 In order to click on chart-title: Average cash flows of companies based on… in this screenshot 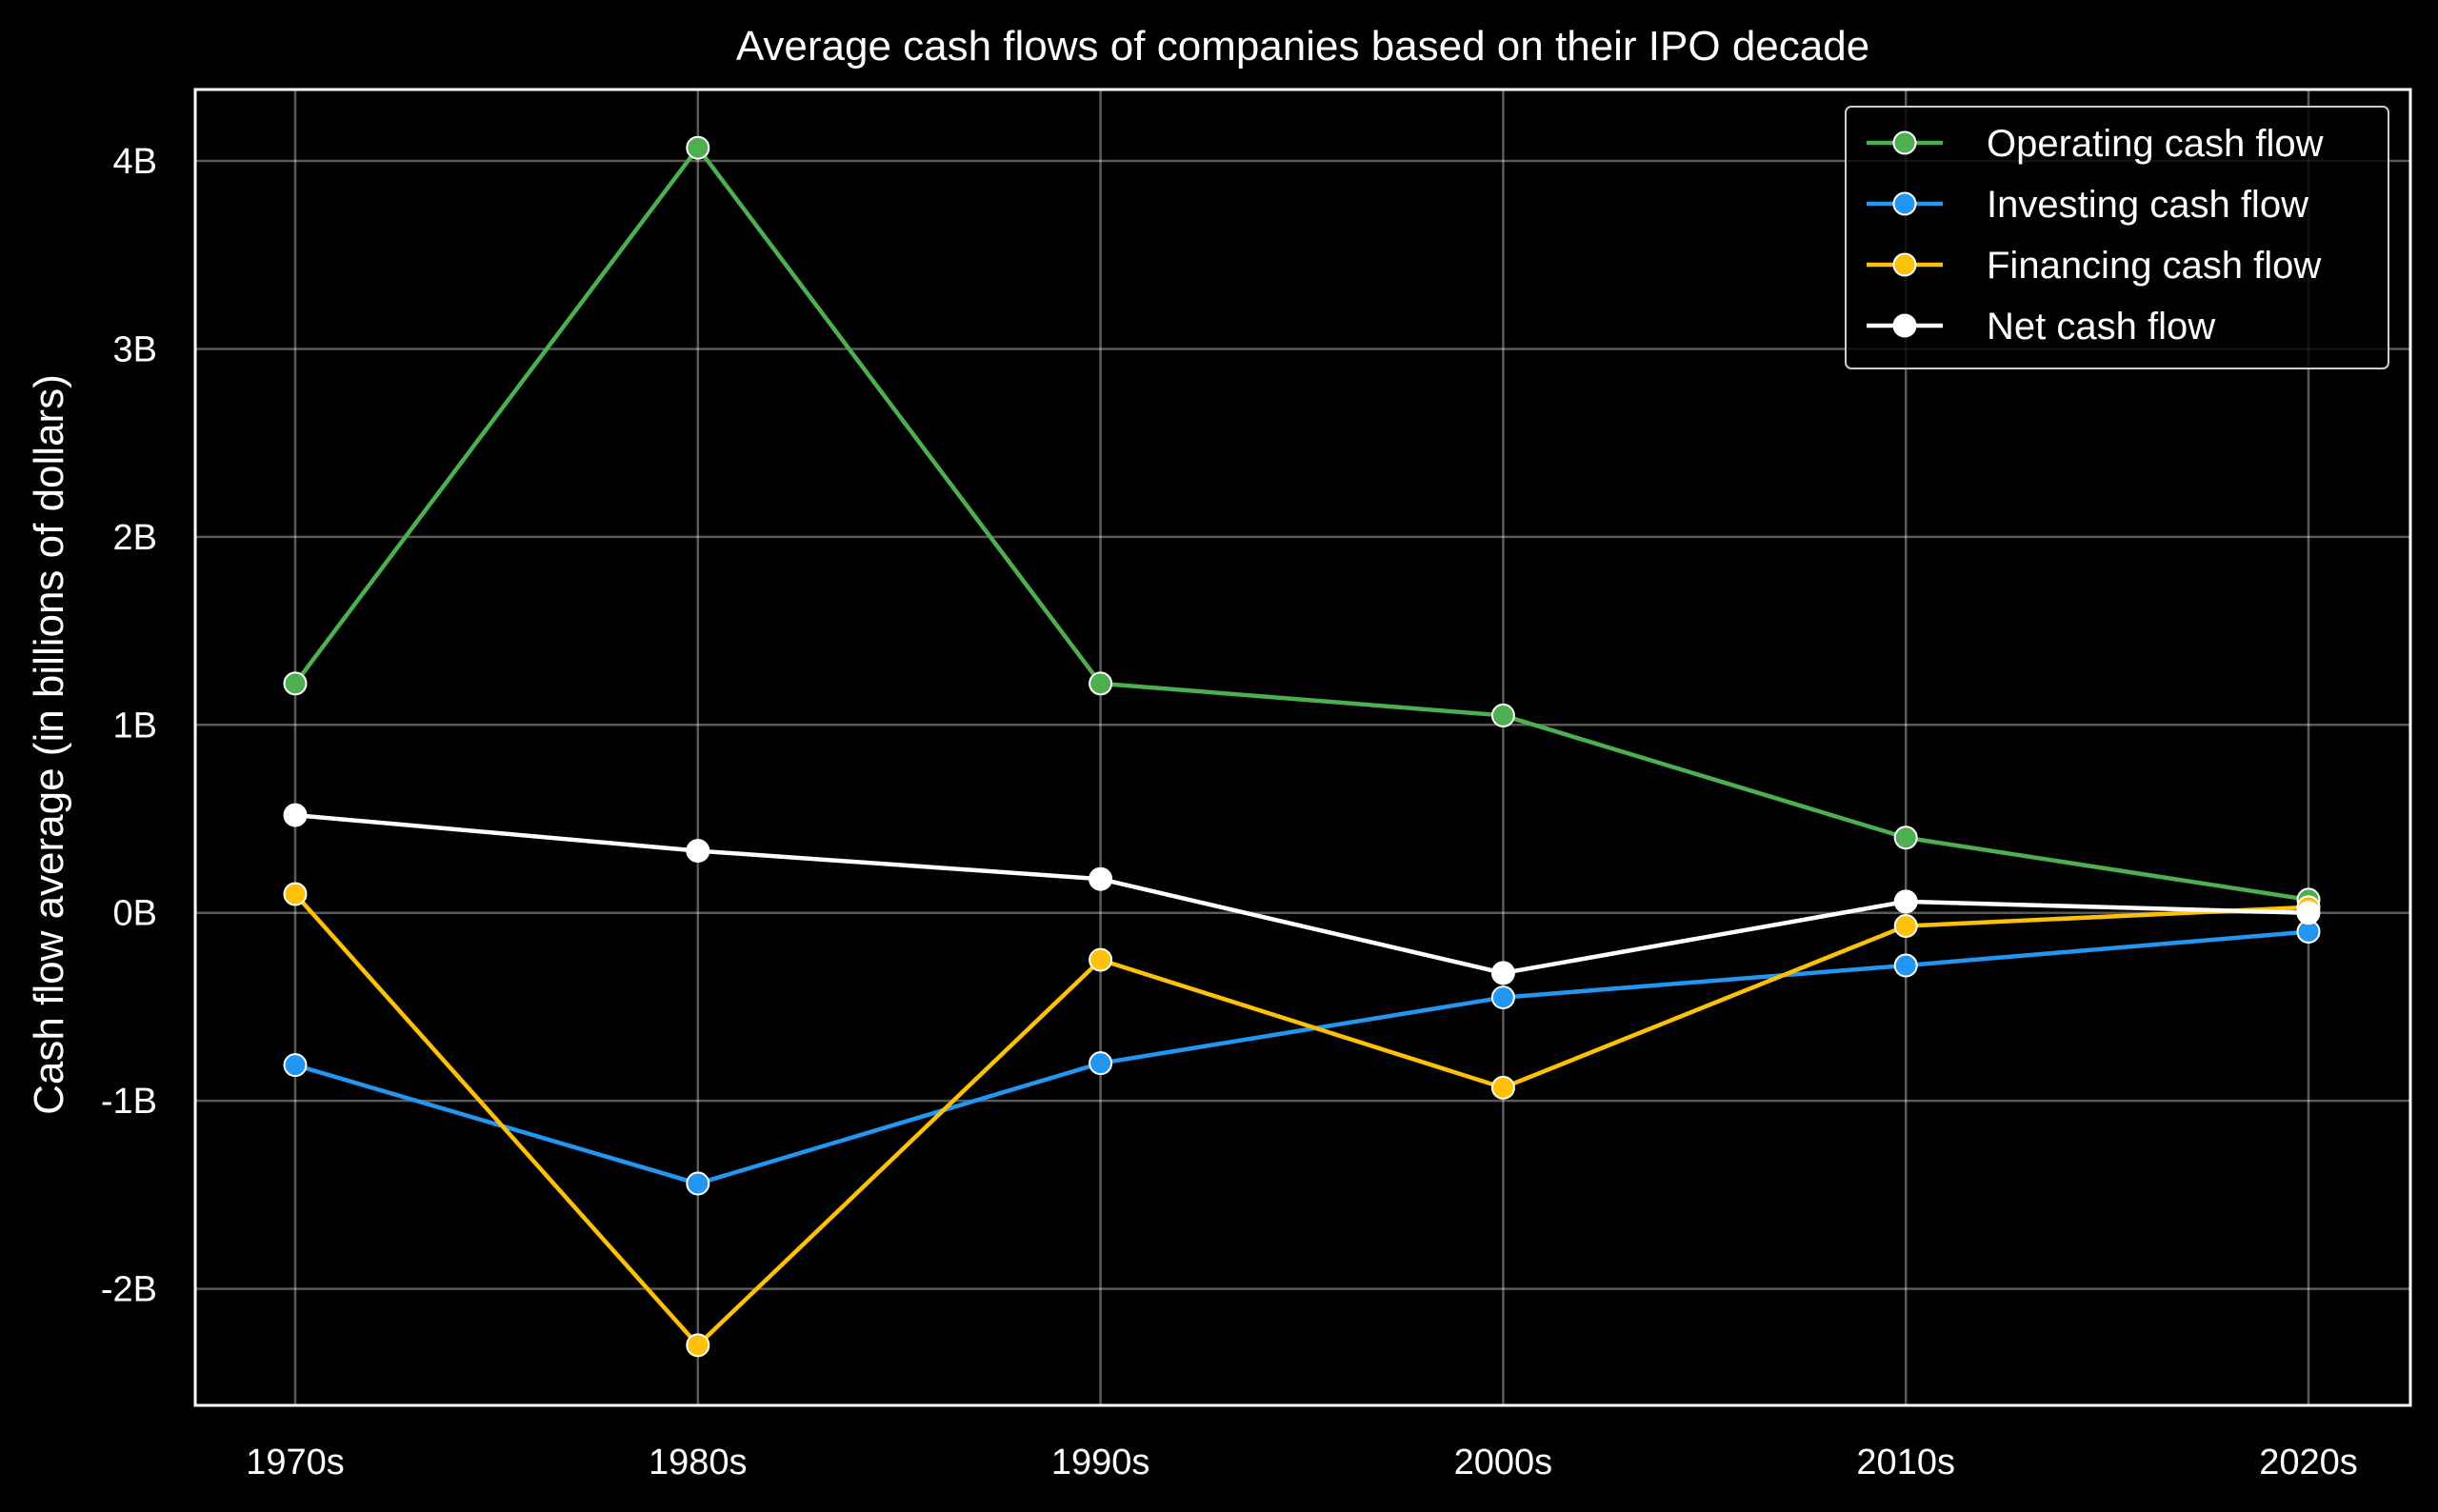, I will do `click(1302, 46)`.